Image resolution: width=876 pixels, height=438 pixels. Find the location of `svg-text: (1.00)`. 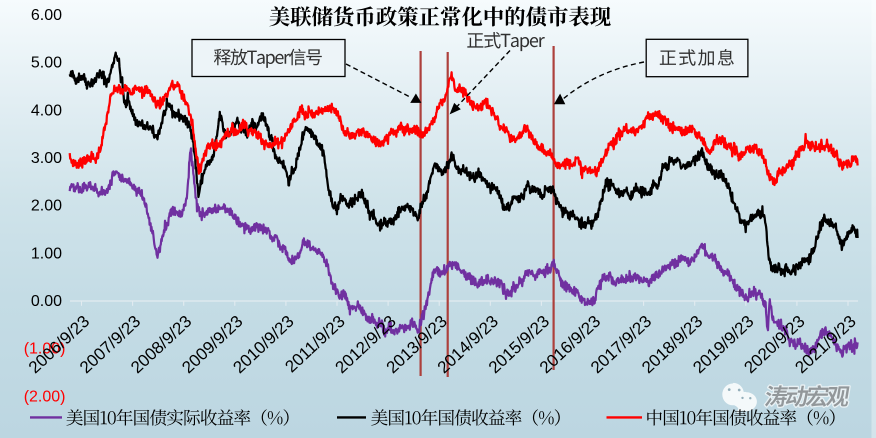

svg-text: (1.00) is located at coordinates (45, 349).